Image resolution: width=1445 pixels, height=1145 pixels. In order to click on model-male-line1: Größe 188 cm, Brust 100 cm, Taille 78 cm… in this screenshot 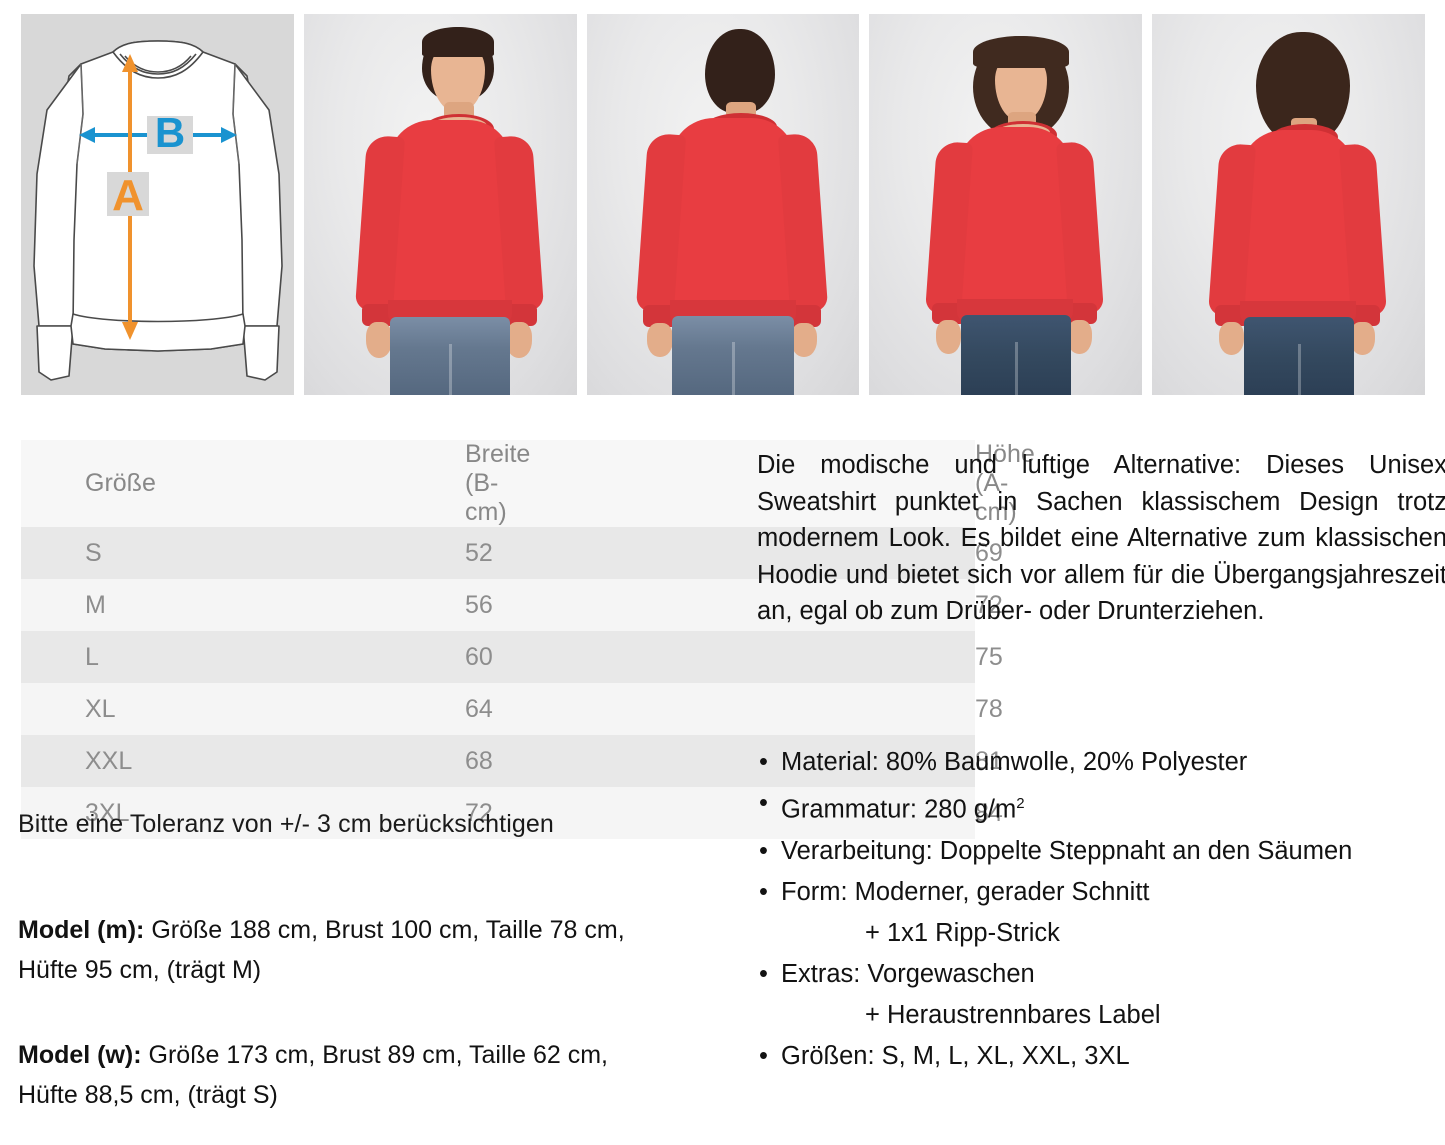, I will do `click(384, 930)`.